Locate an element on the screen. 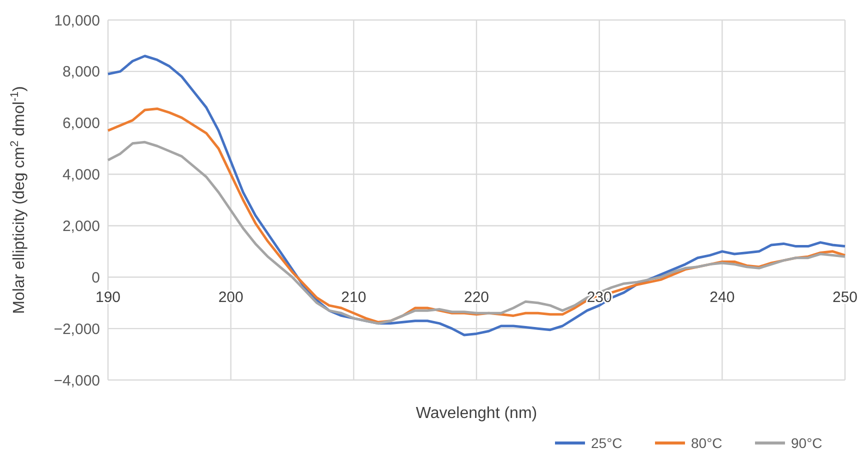 This screenshot has height=457, width=859. x-tick-label: 220 is located at coordinates (477, 297).